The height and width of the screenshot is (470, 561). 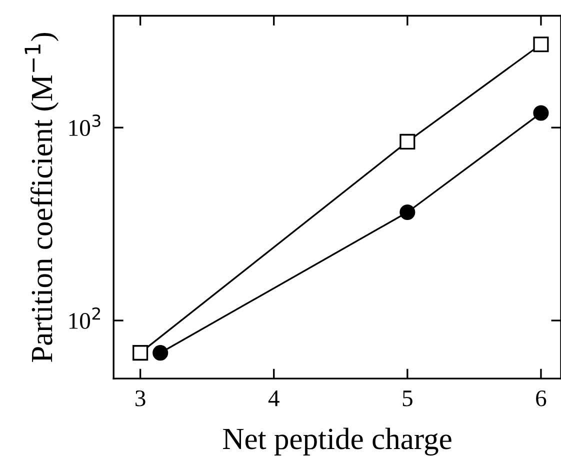 What do you see at coordinates (84, 318) in the screenshot?
I see `y-tick-label: 10$^{2}$` at bounding box center [84, 318].